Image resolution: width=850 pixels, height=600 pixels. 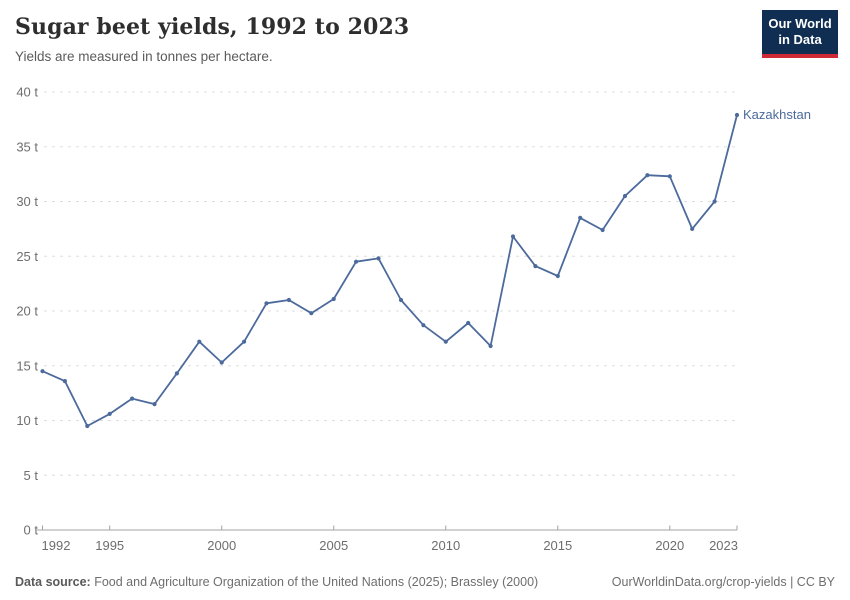 I want to click on owid-logo: Our World in Data, so click(x=800, y=34).